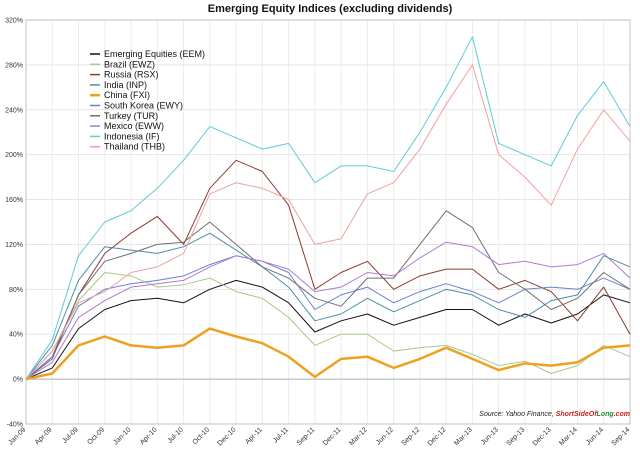 This screenshot has height=452, width=640. What do you see at coordinates (281, 435) in the screenshot?
I see `x-tick-label: Jul-11` at bounding box center [281, 435].